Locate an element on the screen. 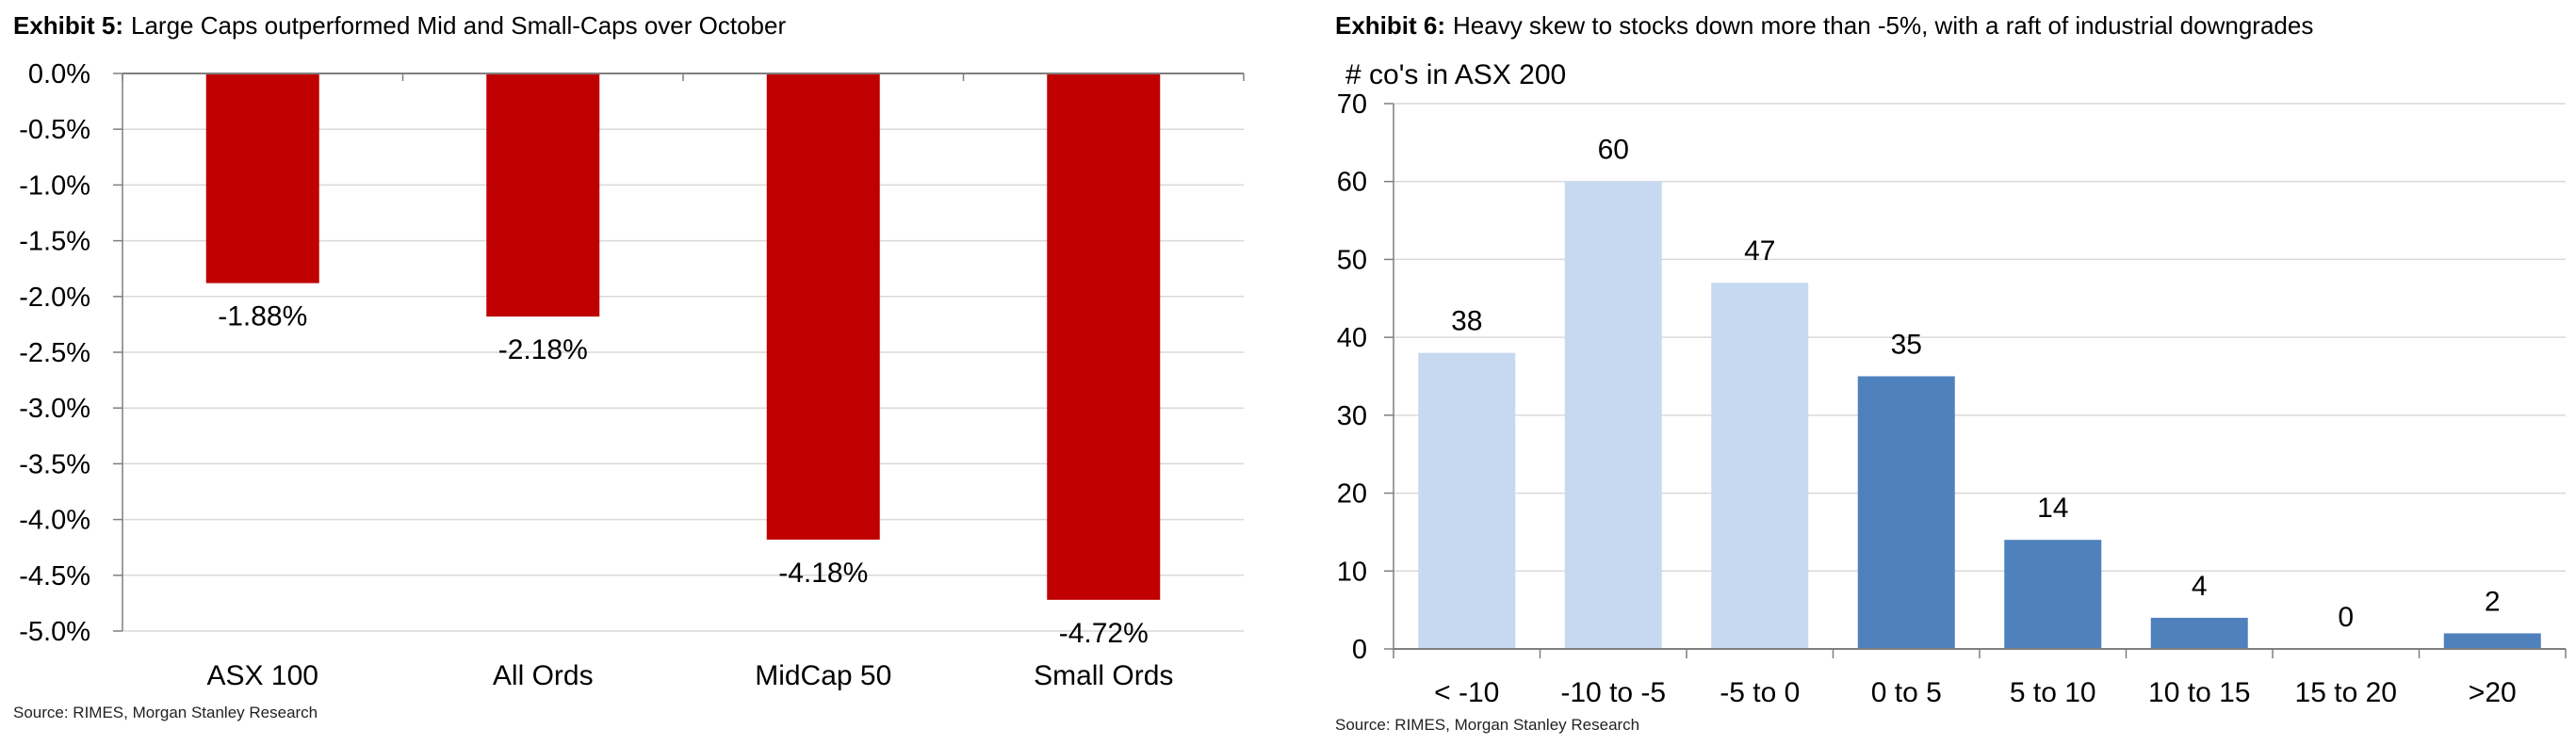  category-label: All Ords is located at coordinates (543, 675).